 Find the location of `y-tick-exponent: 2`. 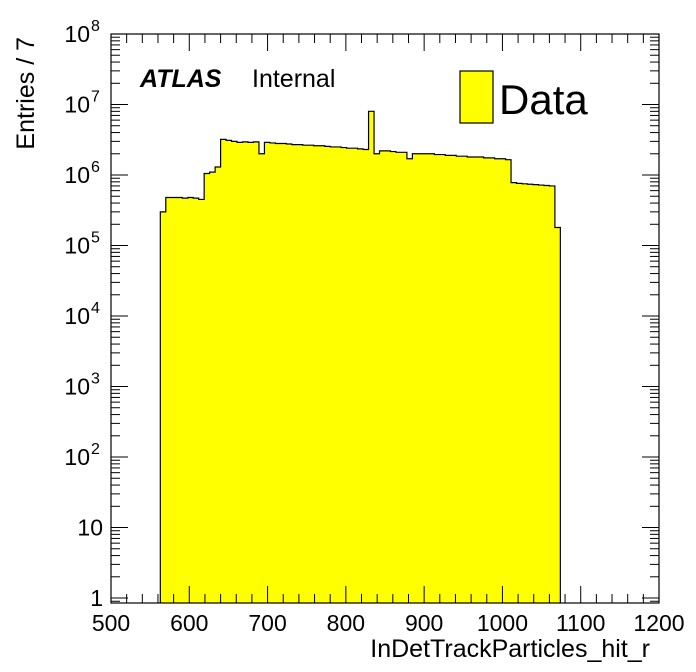

y-tick-exponent: 2 is located at coordinates (95, 449).